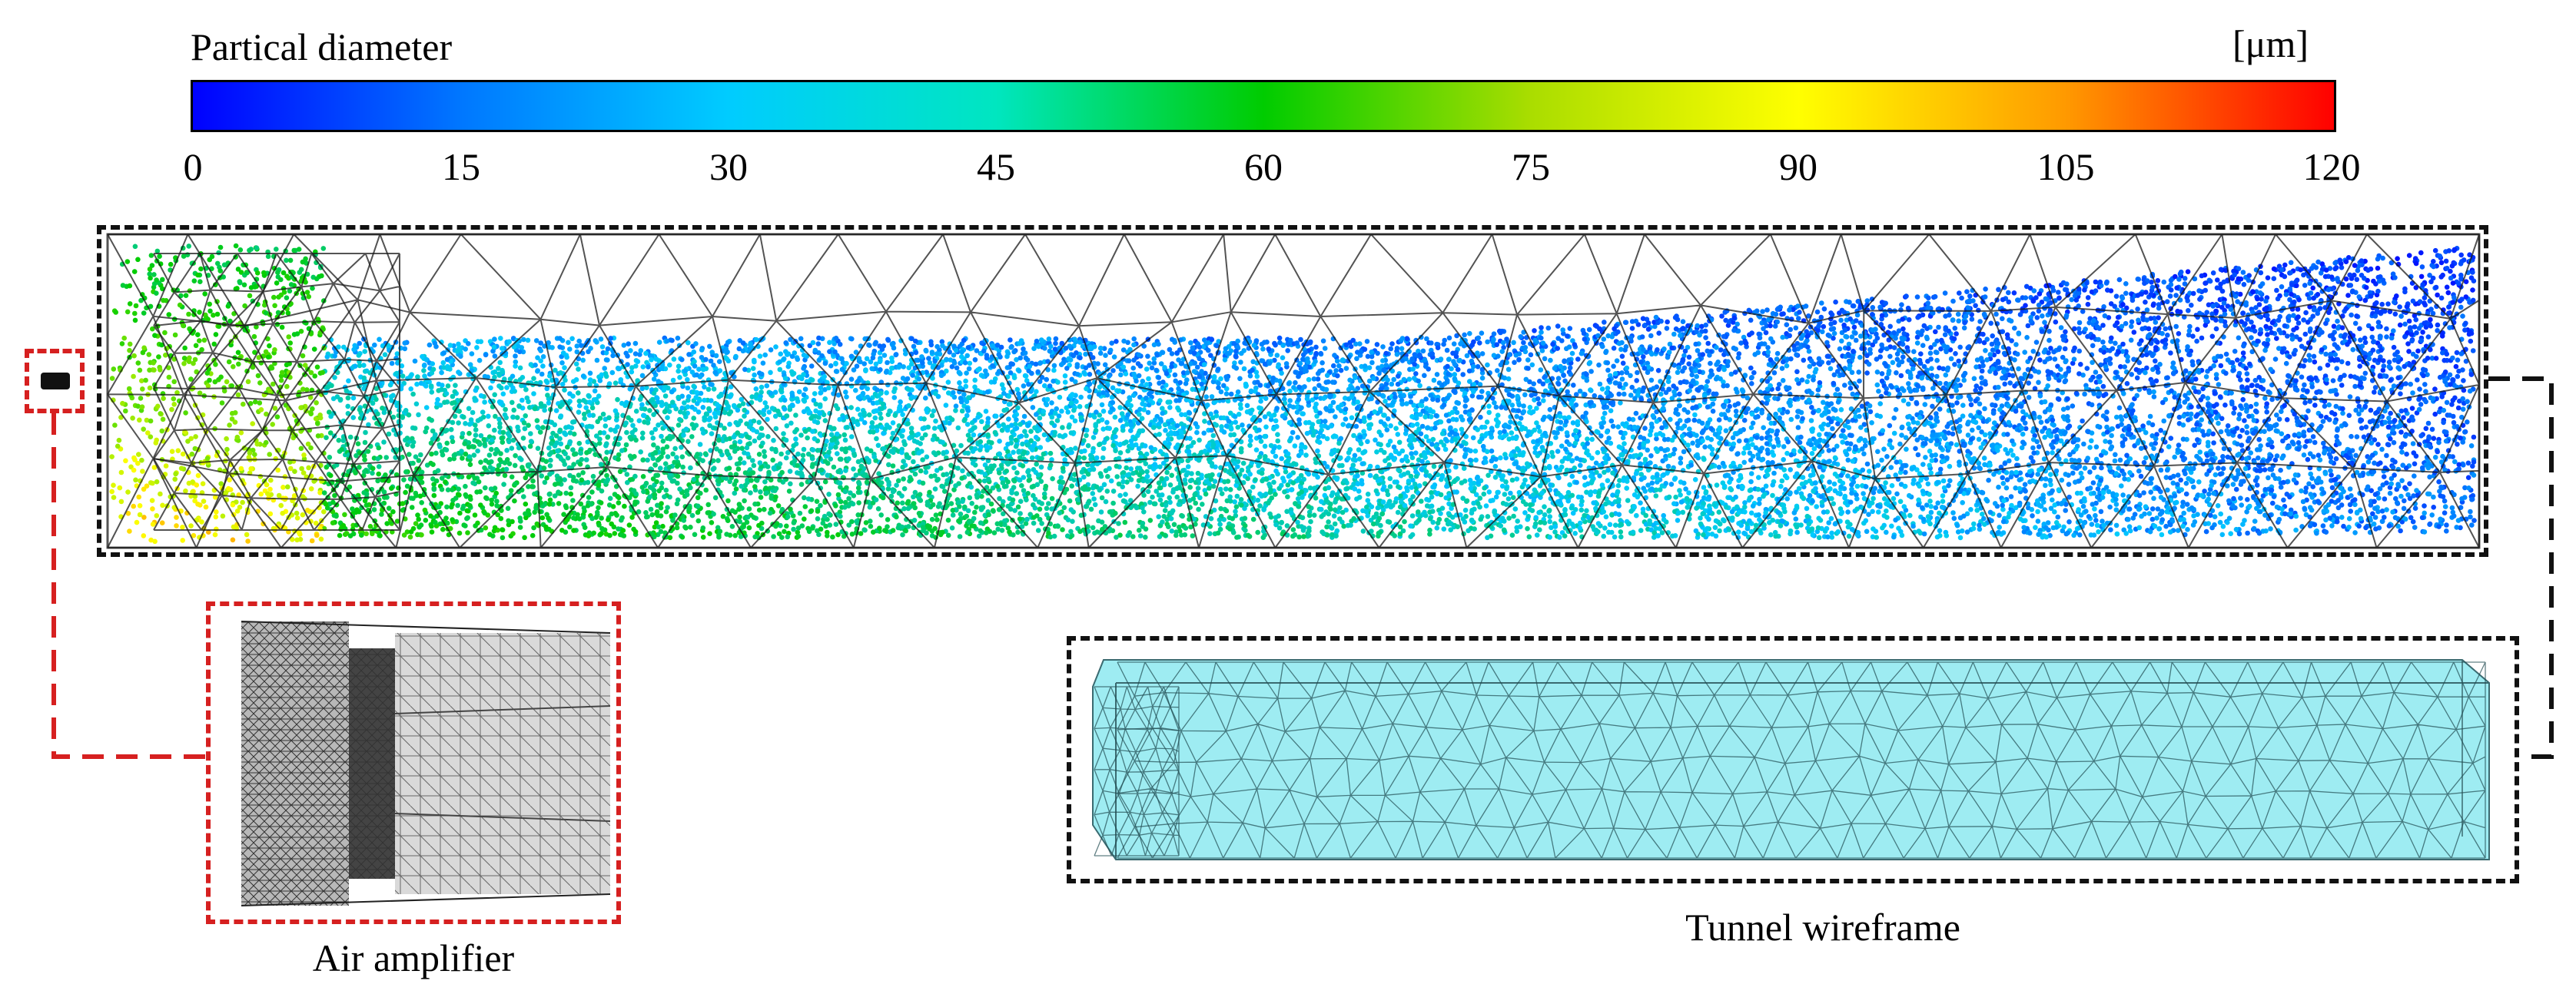 Image resolution: width=2576 pixels, height=1004 pixels. I want to click on colorbar-tick: 15, so click(461, 166).